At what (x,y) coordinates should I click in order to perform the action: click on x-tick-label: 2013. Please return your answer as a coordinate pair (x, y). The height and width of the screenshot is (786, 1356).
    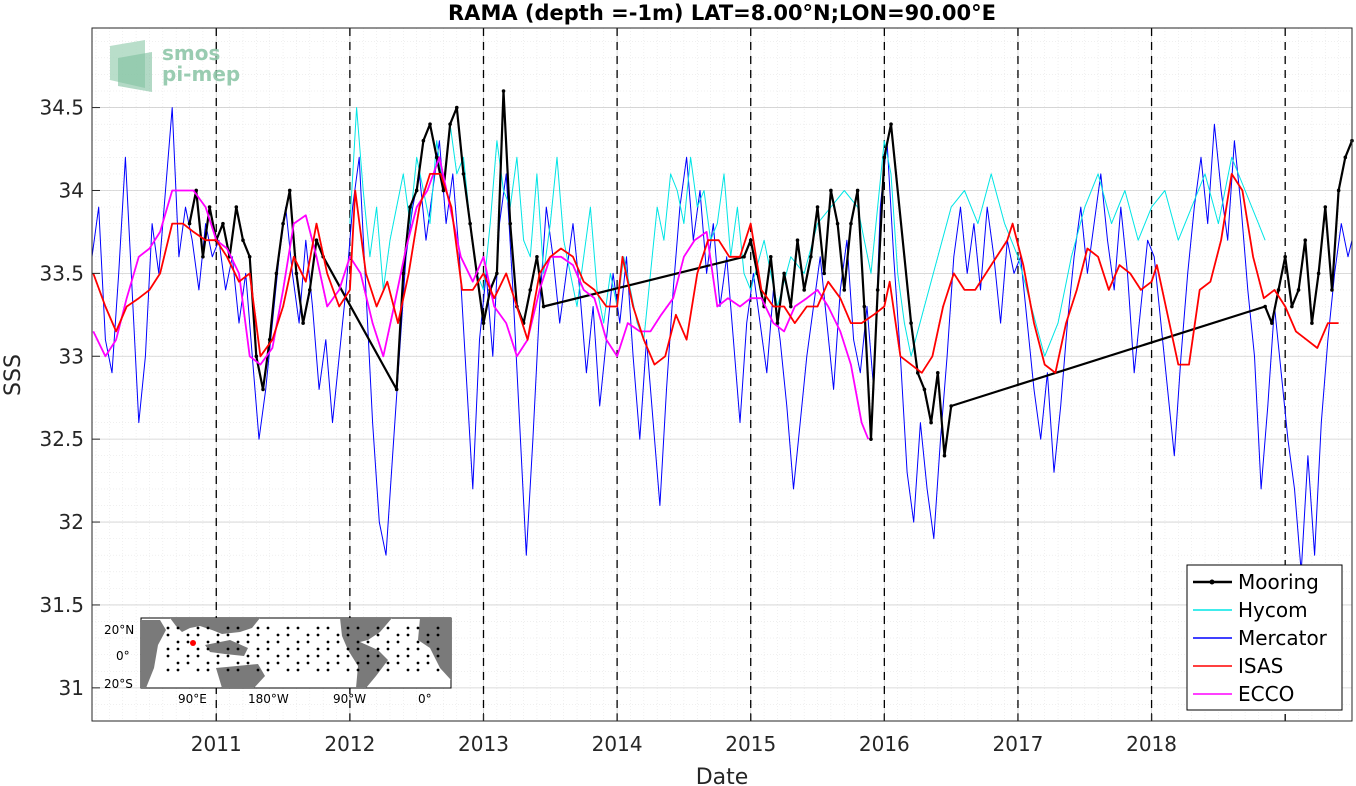
    Looking at the image, I should click on (483, 744).